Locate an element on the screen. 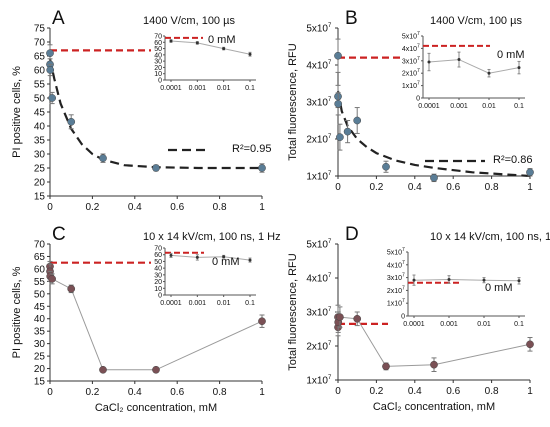 This screenshot has height=427, width=550. inset-y-tick-label: 50 is located at coordinates (158, 262).